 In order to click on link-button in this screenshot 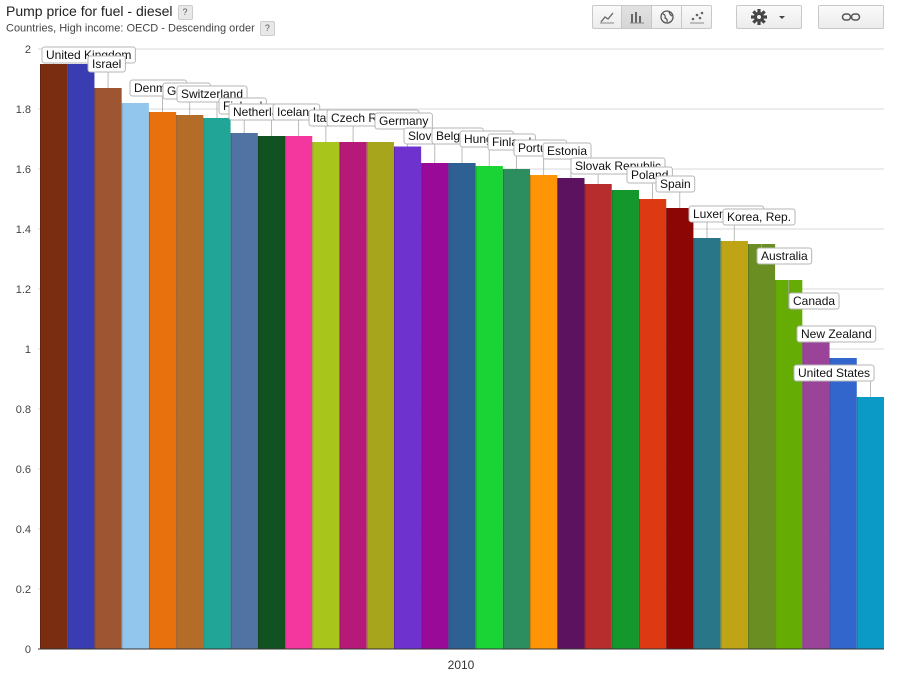, I will do `click(851, 17)`.